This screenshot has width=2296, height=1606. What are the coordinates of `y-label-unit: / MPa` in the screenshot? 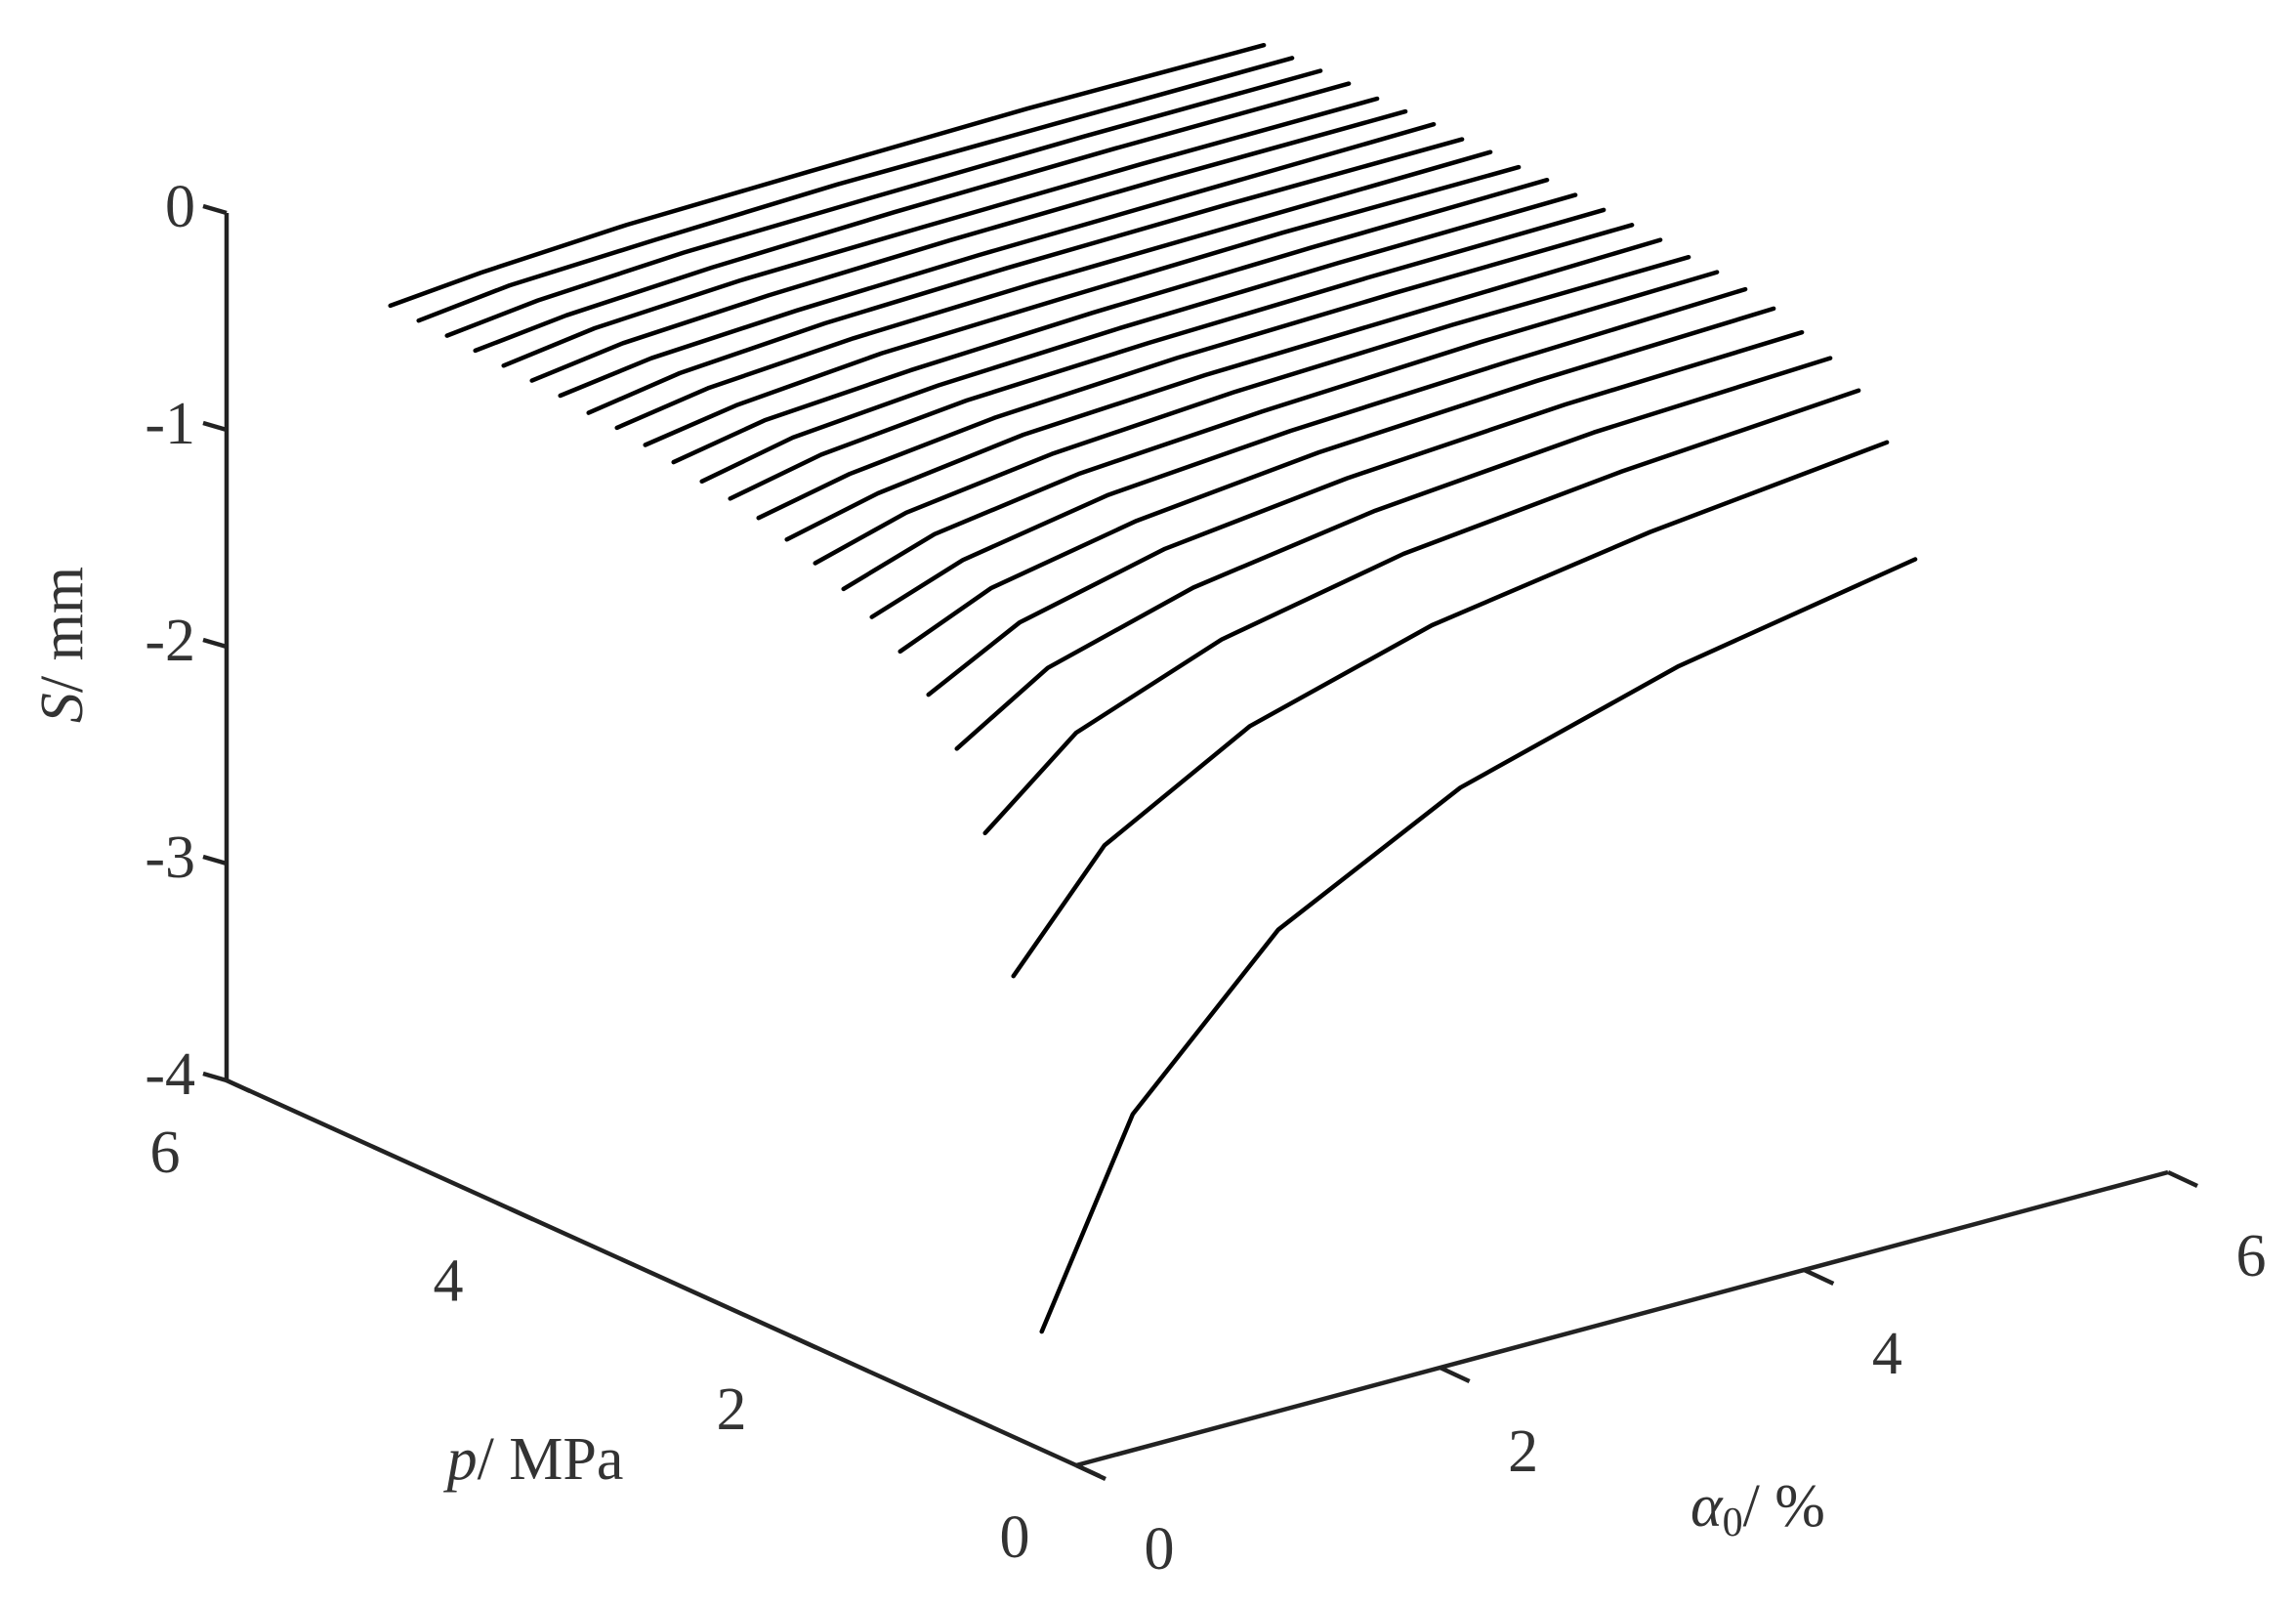 It's located at (551, 1460).